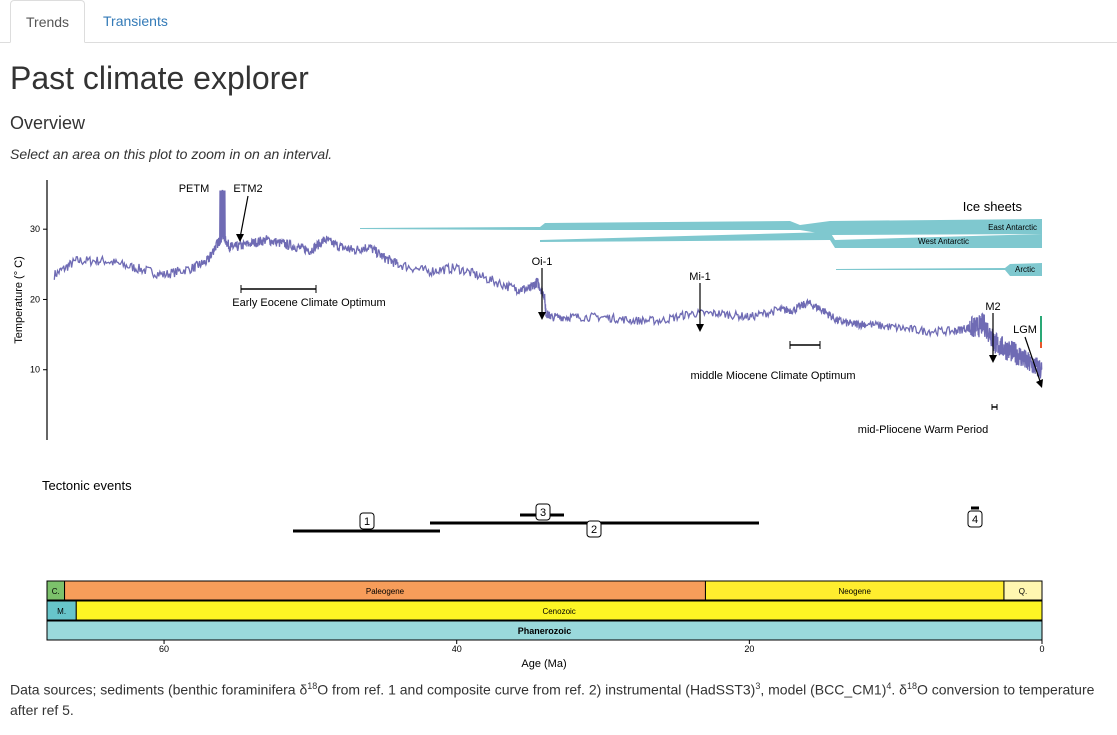 This screenshot has width=1117, height=735. Describe the element at coordinates (457, 649) in the screenshot. I see `x-tick-label: 40` at that location.